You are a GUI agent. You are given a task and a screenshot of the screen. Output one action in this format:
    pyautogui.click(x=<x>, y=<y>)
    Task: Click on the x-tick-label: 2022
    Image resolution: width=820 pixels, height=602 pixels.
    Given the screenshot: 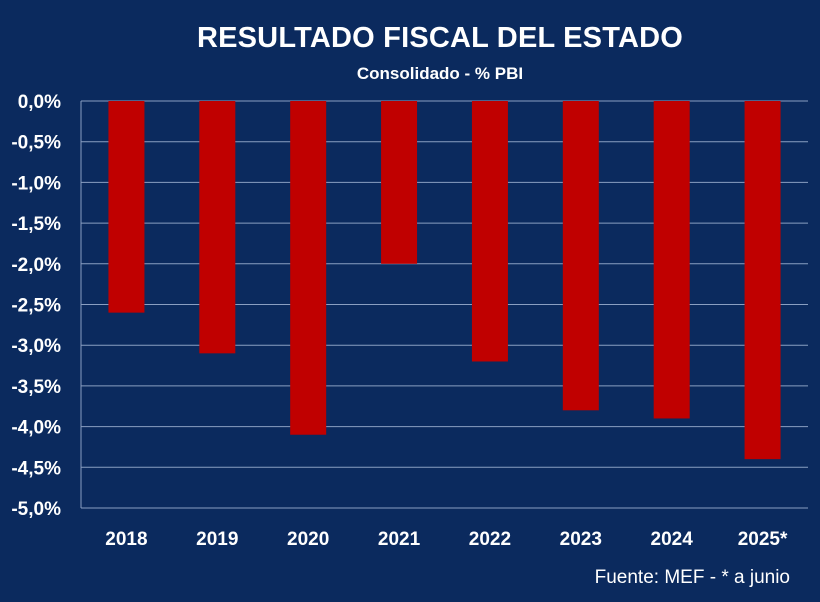 What is the action you would take?
    pyautogui.click(x=490, y=539)
    